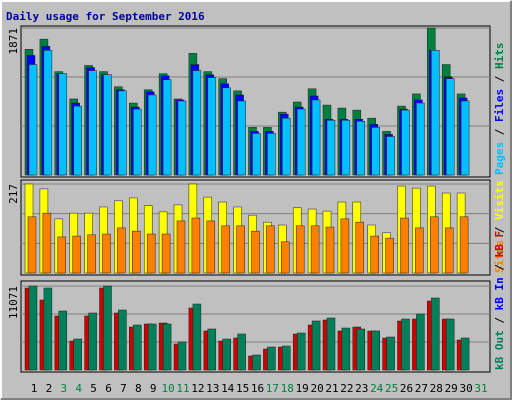  What do you see at coordinates (480, 388) in the screenshot?
I see `x-tick-label: 31` at bounding box center [480, 388].